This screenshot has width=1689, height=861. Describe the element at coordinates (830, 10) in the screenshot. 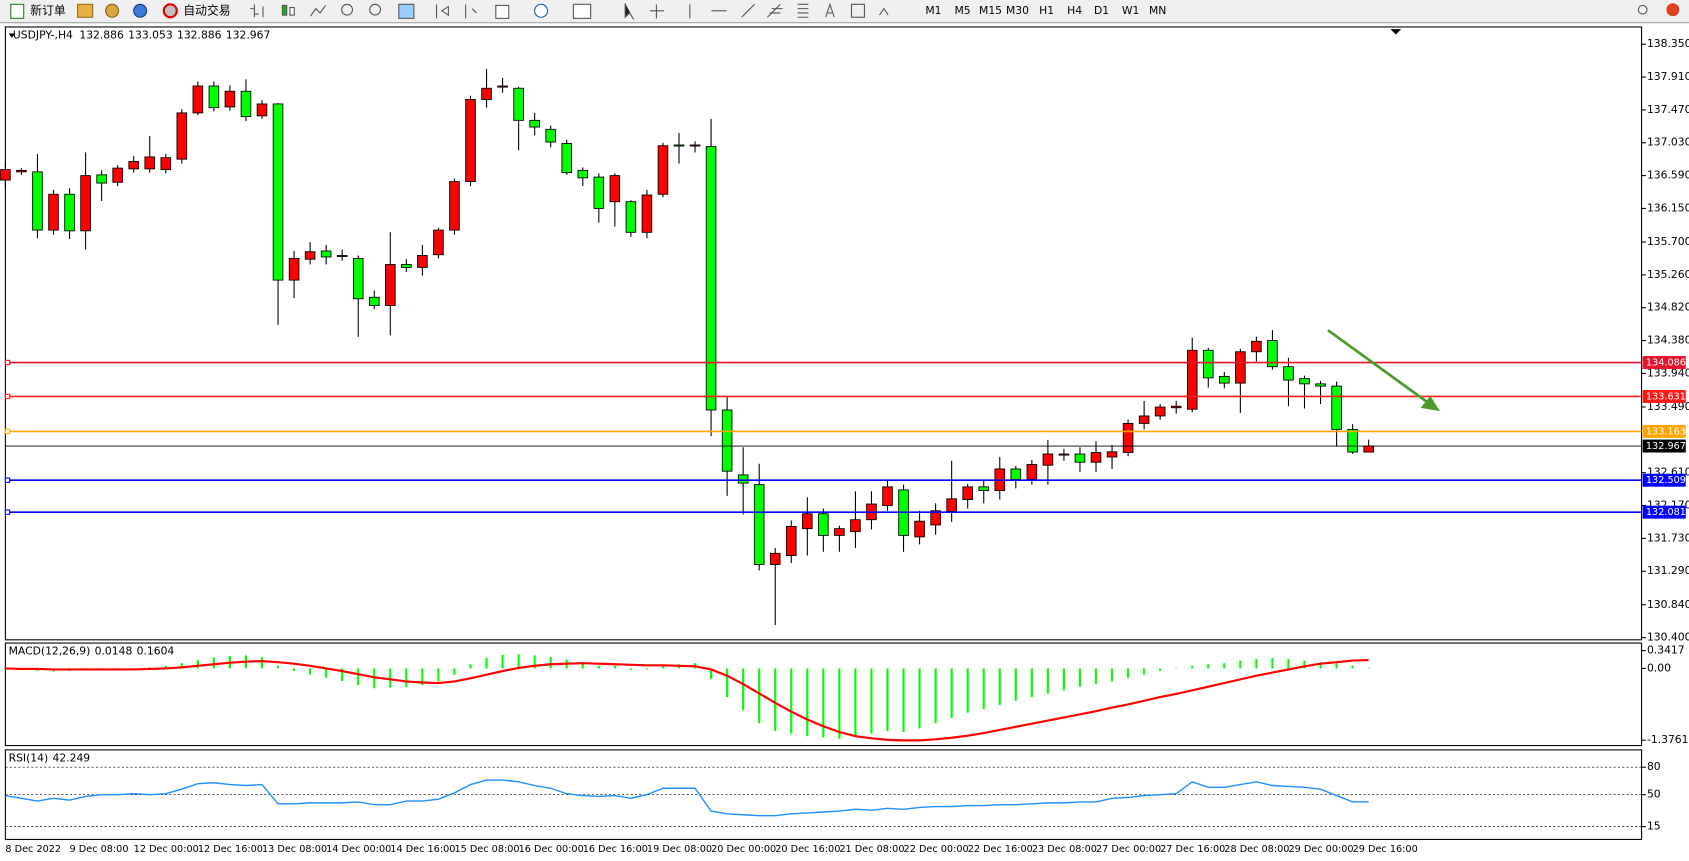

I see `text-icon` at that location.